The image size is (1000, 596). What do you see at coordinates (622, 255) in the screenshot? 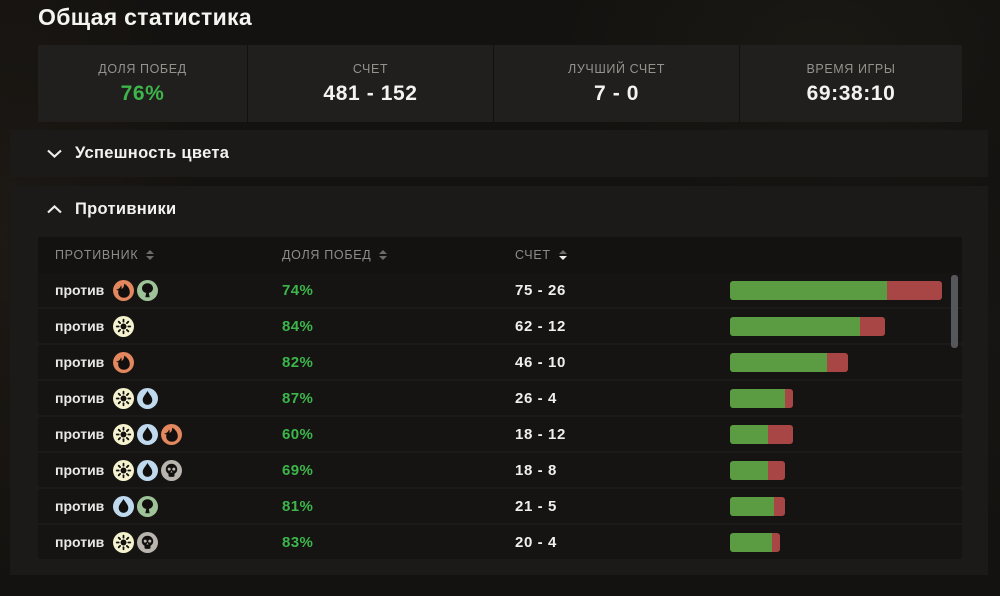
I see `column-header-score: СЧЕТ` at bounding box center [622, 255].